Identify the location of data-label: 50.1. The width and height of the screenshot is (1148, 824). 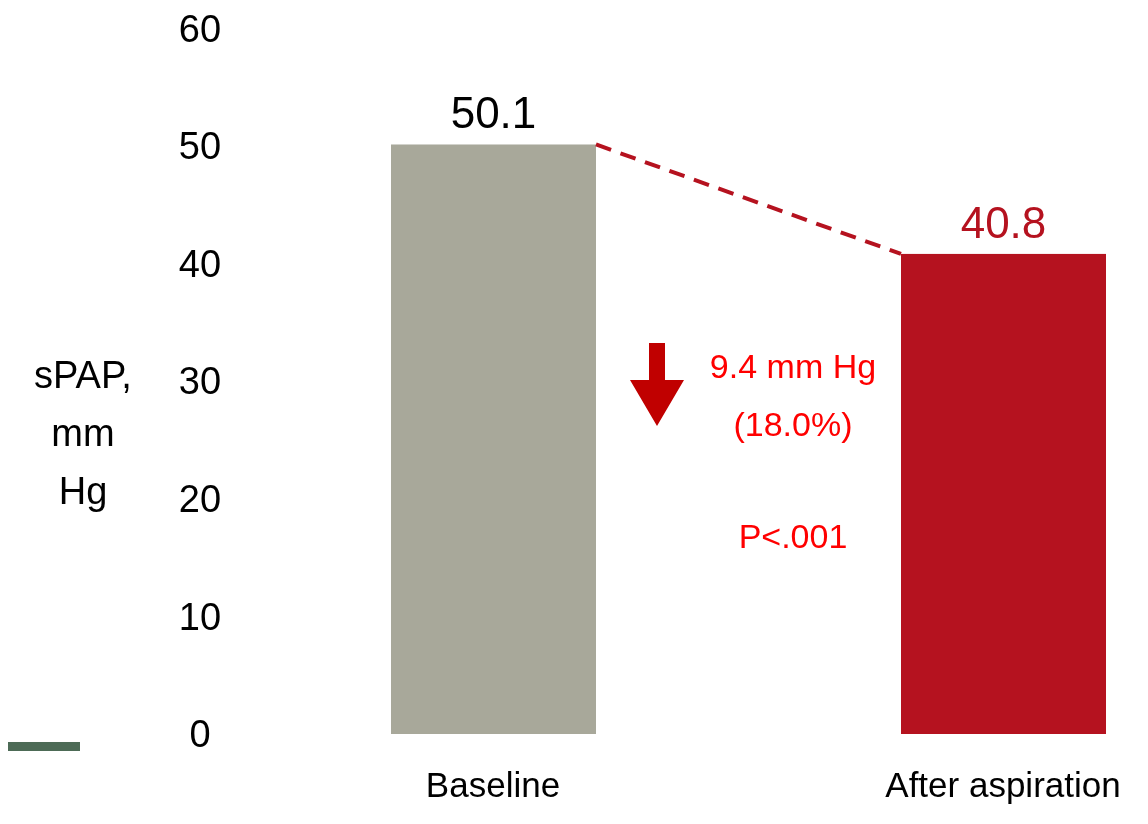
(493, 113).